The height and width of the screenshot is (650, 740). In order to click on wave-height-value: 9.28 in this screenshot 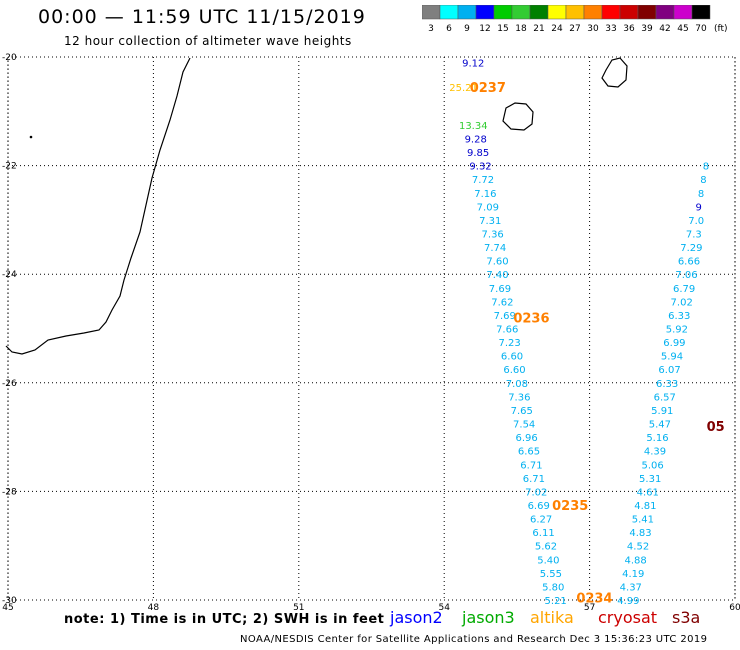, I will do `click(476, 139)`.